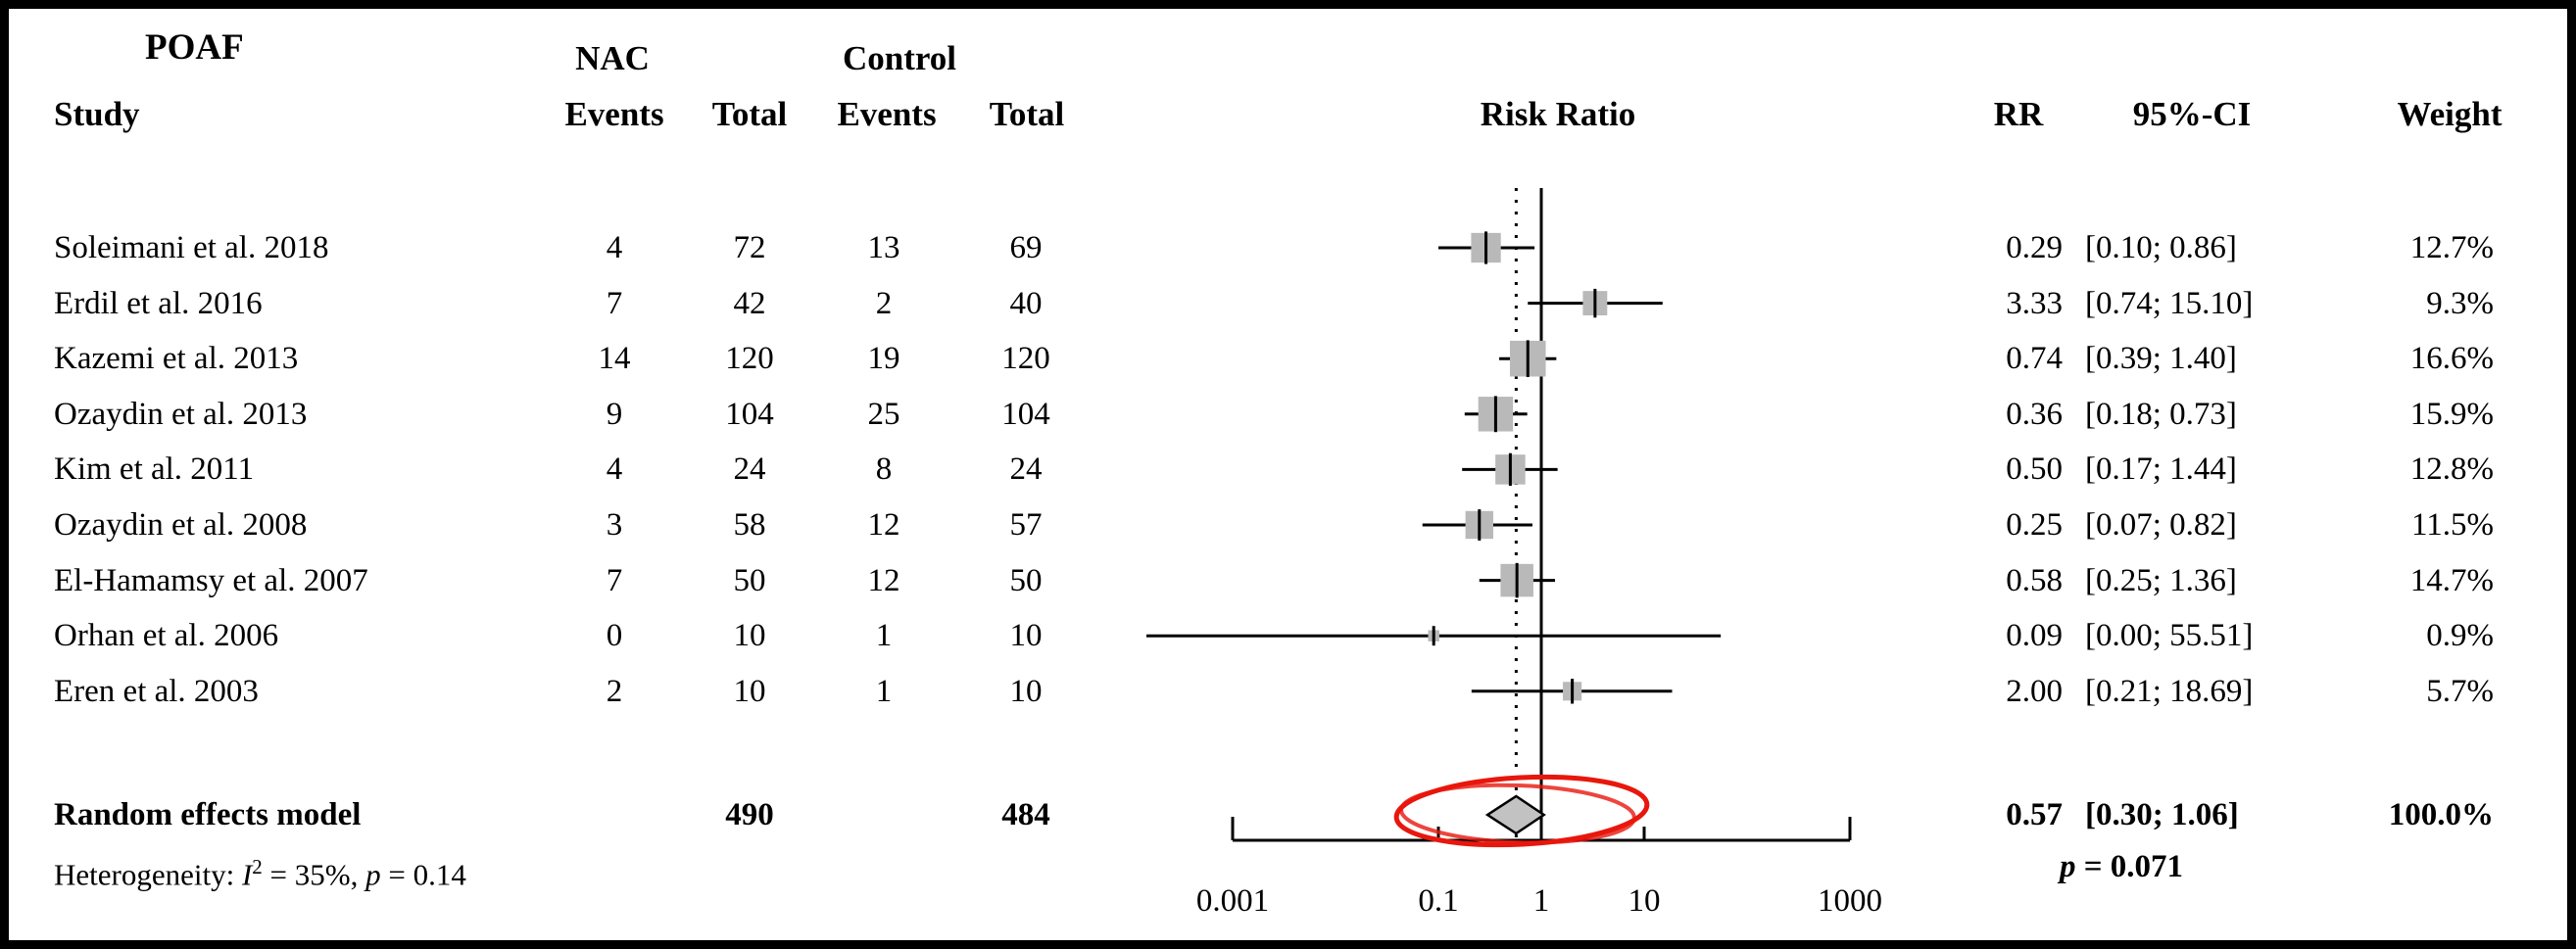  What do you see at coordinates (2161, 525) in the screenshot?
I see `ci-value: [0.07; 0.82]` at bounding box center [2161, 525].